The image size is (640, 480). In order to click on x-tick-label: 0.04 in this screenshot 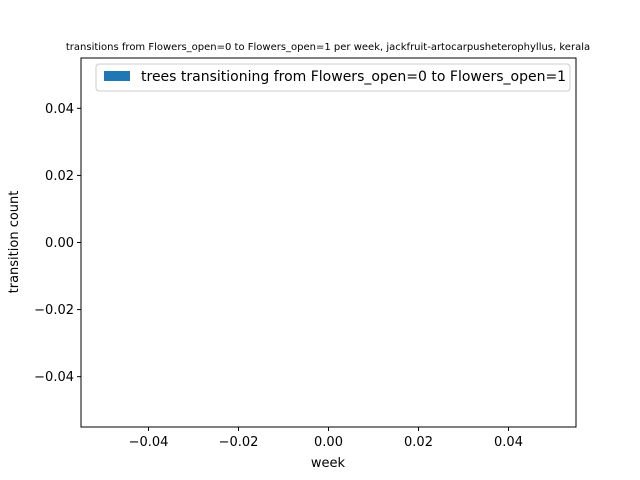, I will do `click(508, 442)`.